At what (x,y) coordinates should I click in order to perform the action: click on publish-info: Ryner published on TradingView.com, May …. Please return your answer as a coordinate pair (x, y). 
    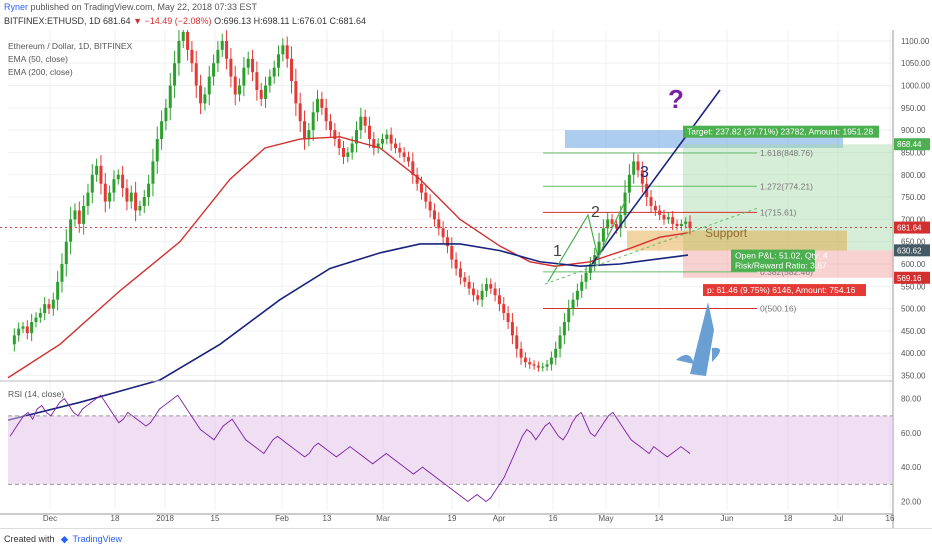
    Looking at the image, I should click on (466, 7).